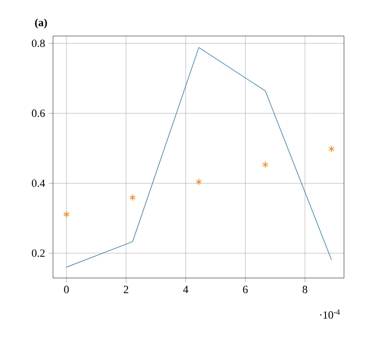 The width and height of the screenshot is (369, 349). I want to click on text: ·10$^{-4}$, so click(330, 314).